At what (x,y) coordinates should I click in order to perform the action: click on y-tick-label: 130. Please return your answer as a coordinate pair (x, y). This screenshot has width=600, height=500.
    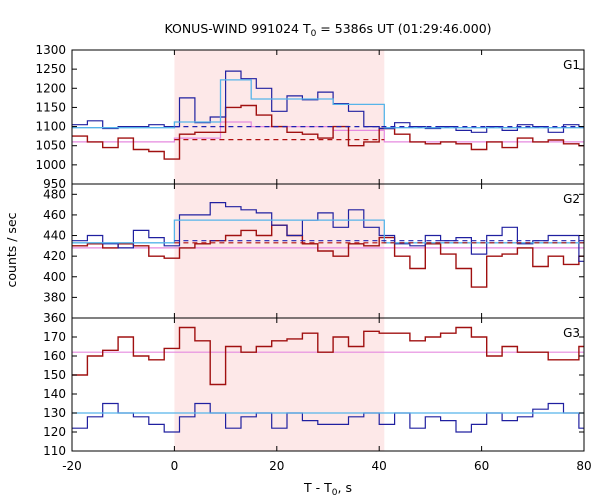
    Looking at the image, I should click on (54, 413).